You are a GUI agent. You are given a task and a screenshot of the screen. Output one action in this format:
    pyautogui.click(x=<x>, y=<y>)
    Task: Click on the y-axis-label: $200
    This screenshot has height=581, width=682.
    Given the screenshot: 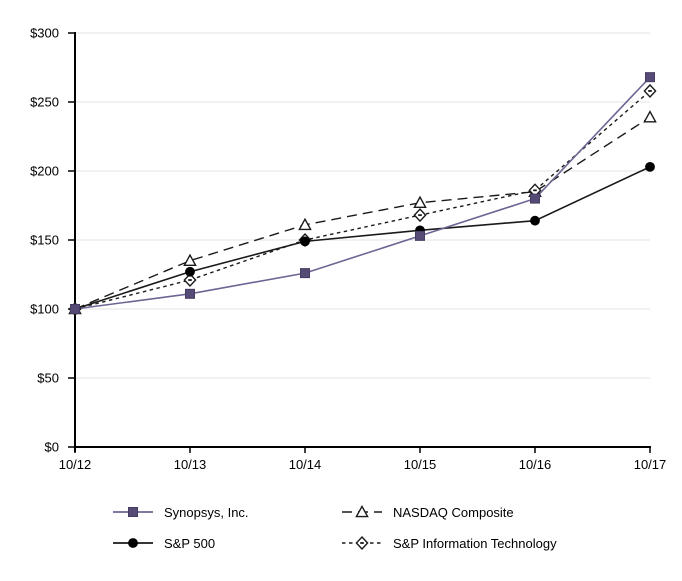 What is the action you would take?
    pyautogui.click(x=44, y=171)
    